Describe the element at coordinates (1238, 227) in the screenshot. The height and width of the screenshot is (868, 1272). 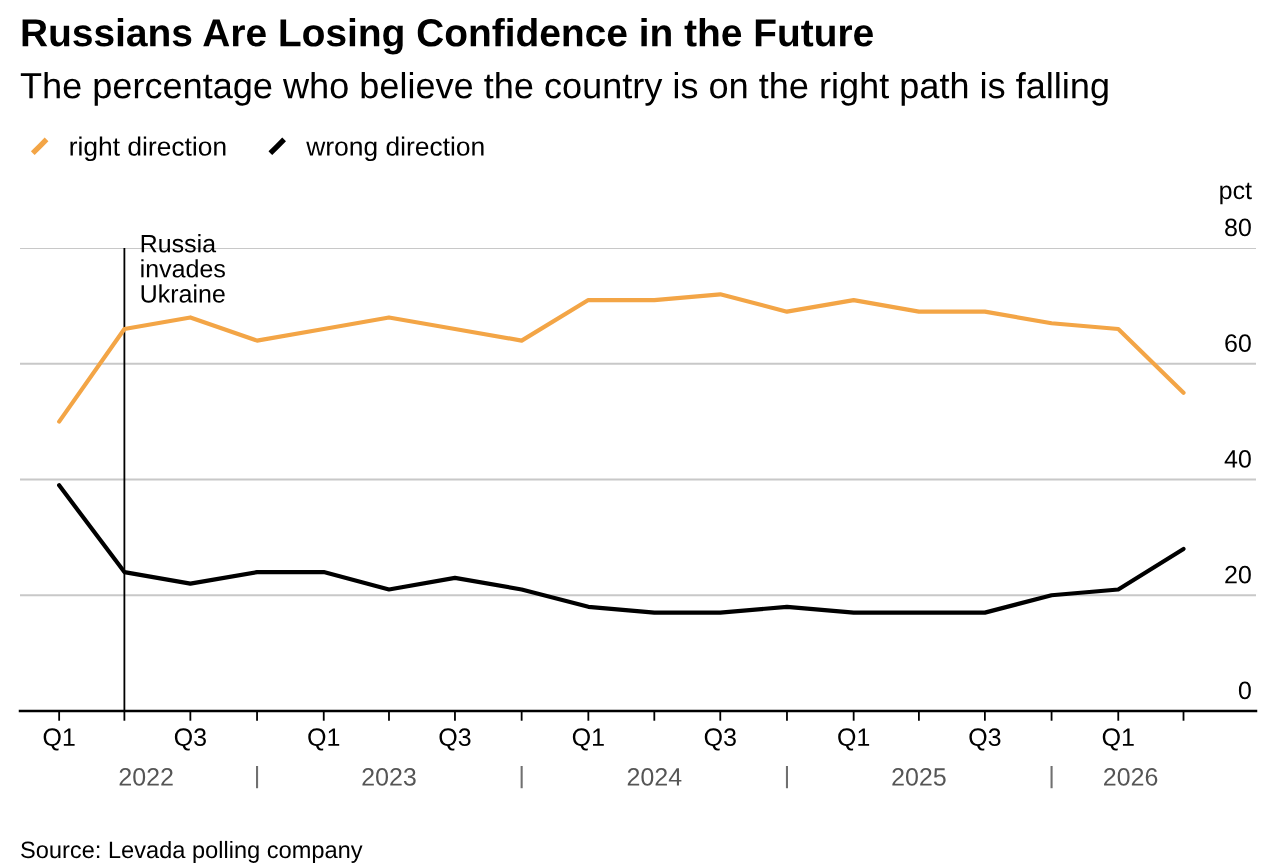
I see `y-tick-label: 80` at that location.